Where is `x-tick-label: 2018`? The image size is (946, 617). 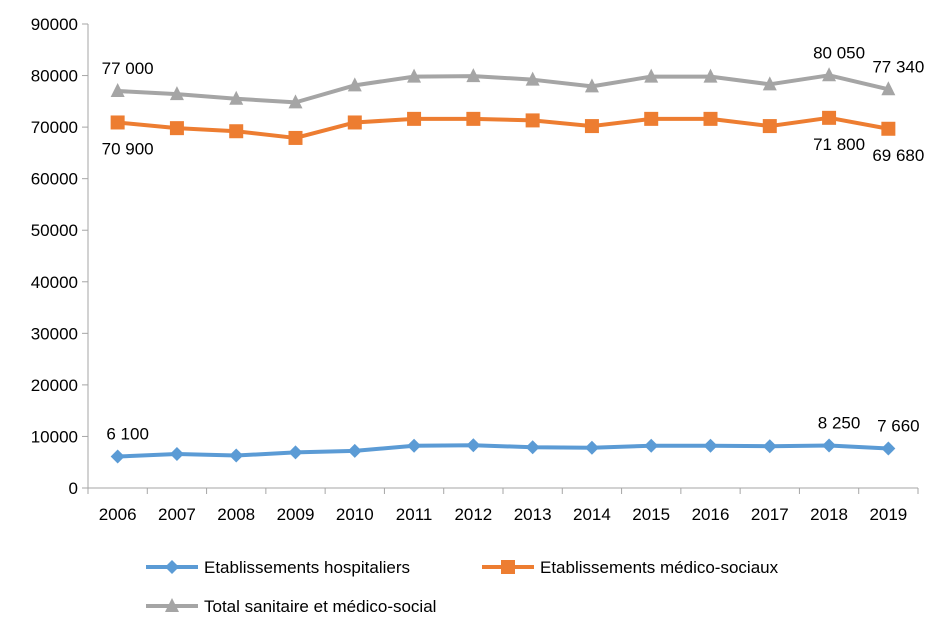
x-tick-label: 2018 is located at coordinates (829, 514).